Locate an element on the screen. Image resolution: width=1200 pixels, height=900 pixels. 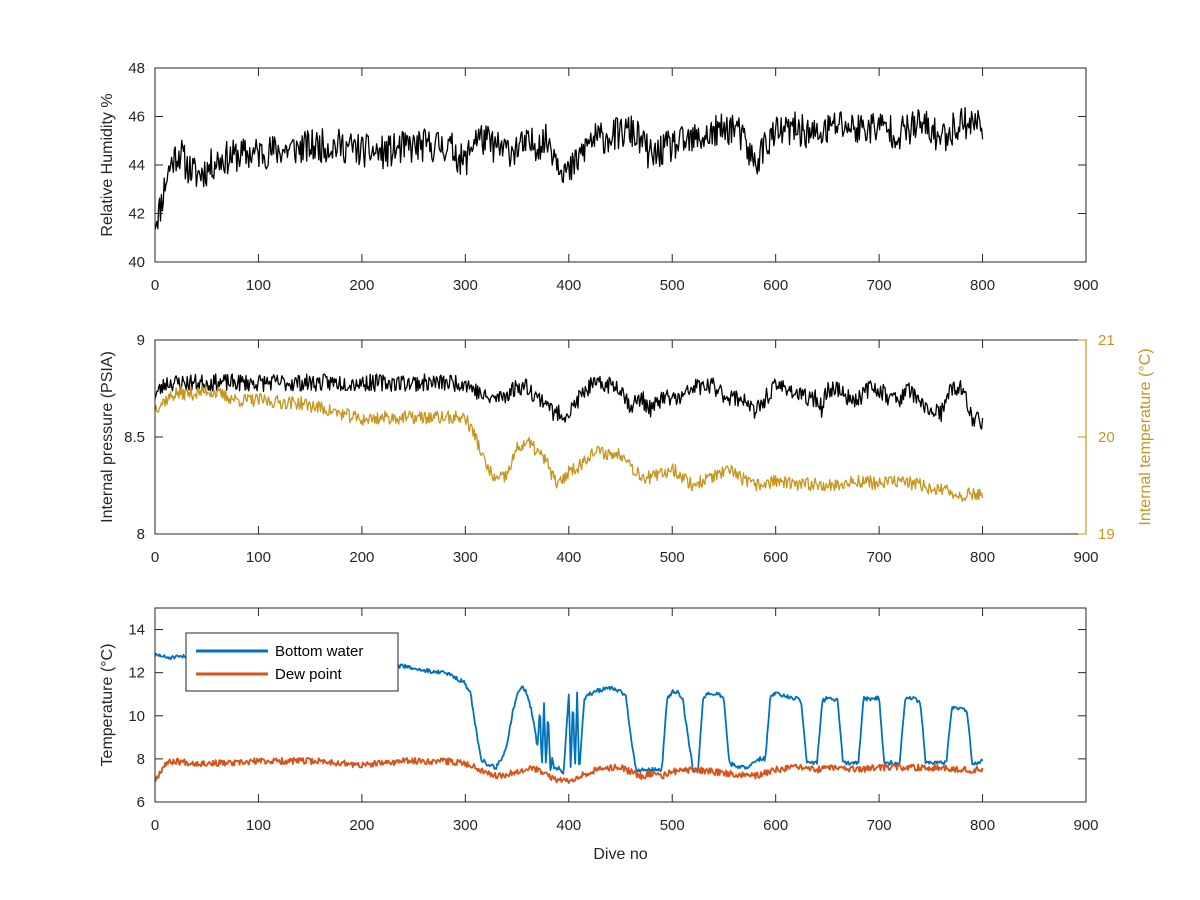
y-axis-label: Internal pressure (PSIA) is located at coordinates (107, 437).